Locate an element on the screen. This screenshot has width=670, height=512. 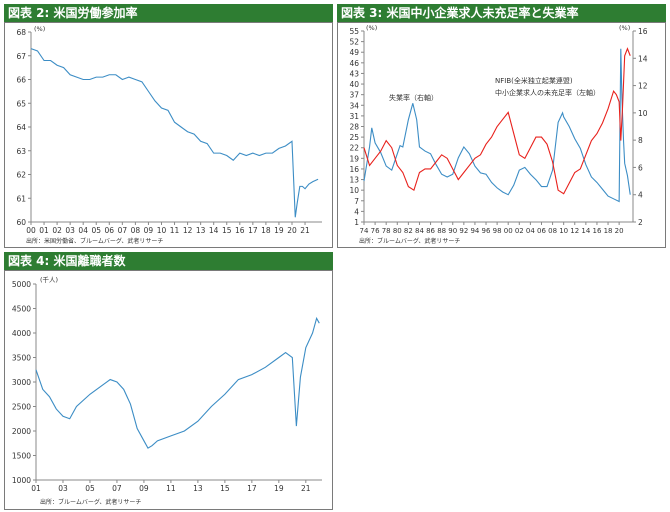
right-tick-label: 12 is located at coordinates (643, 86).